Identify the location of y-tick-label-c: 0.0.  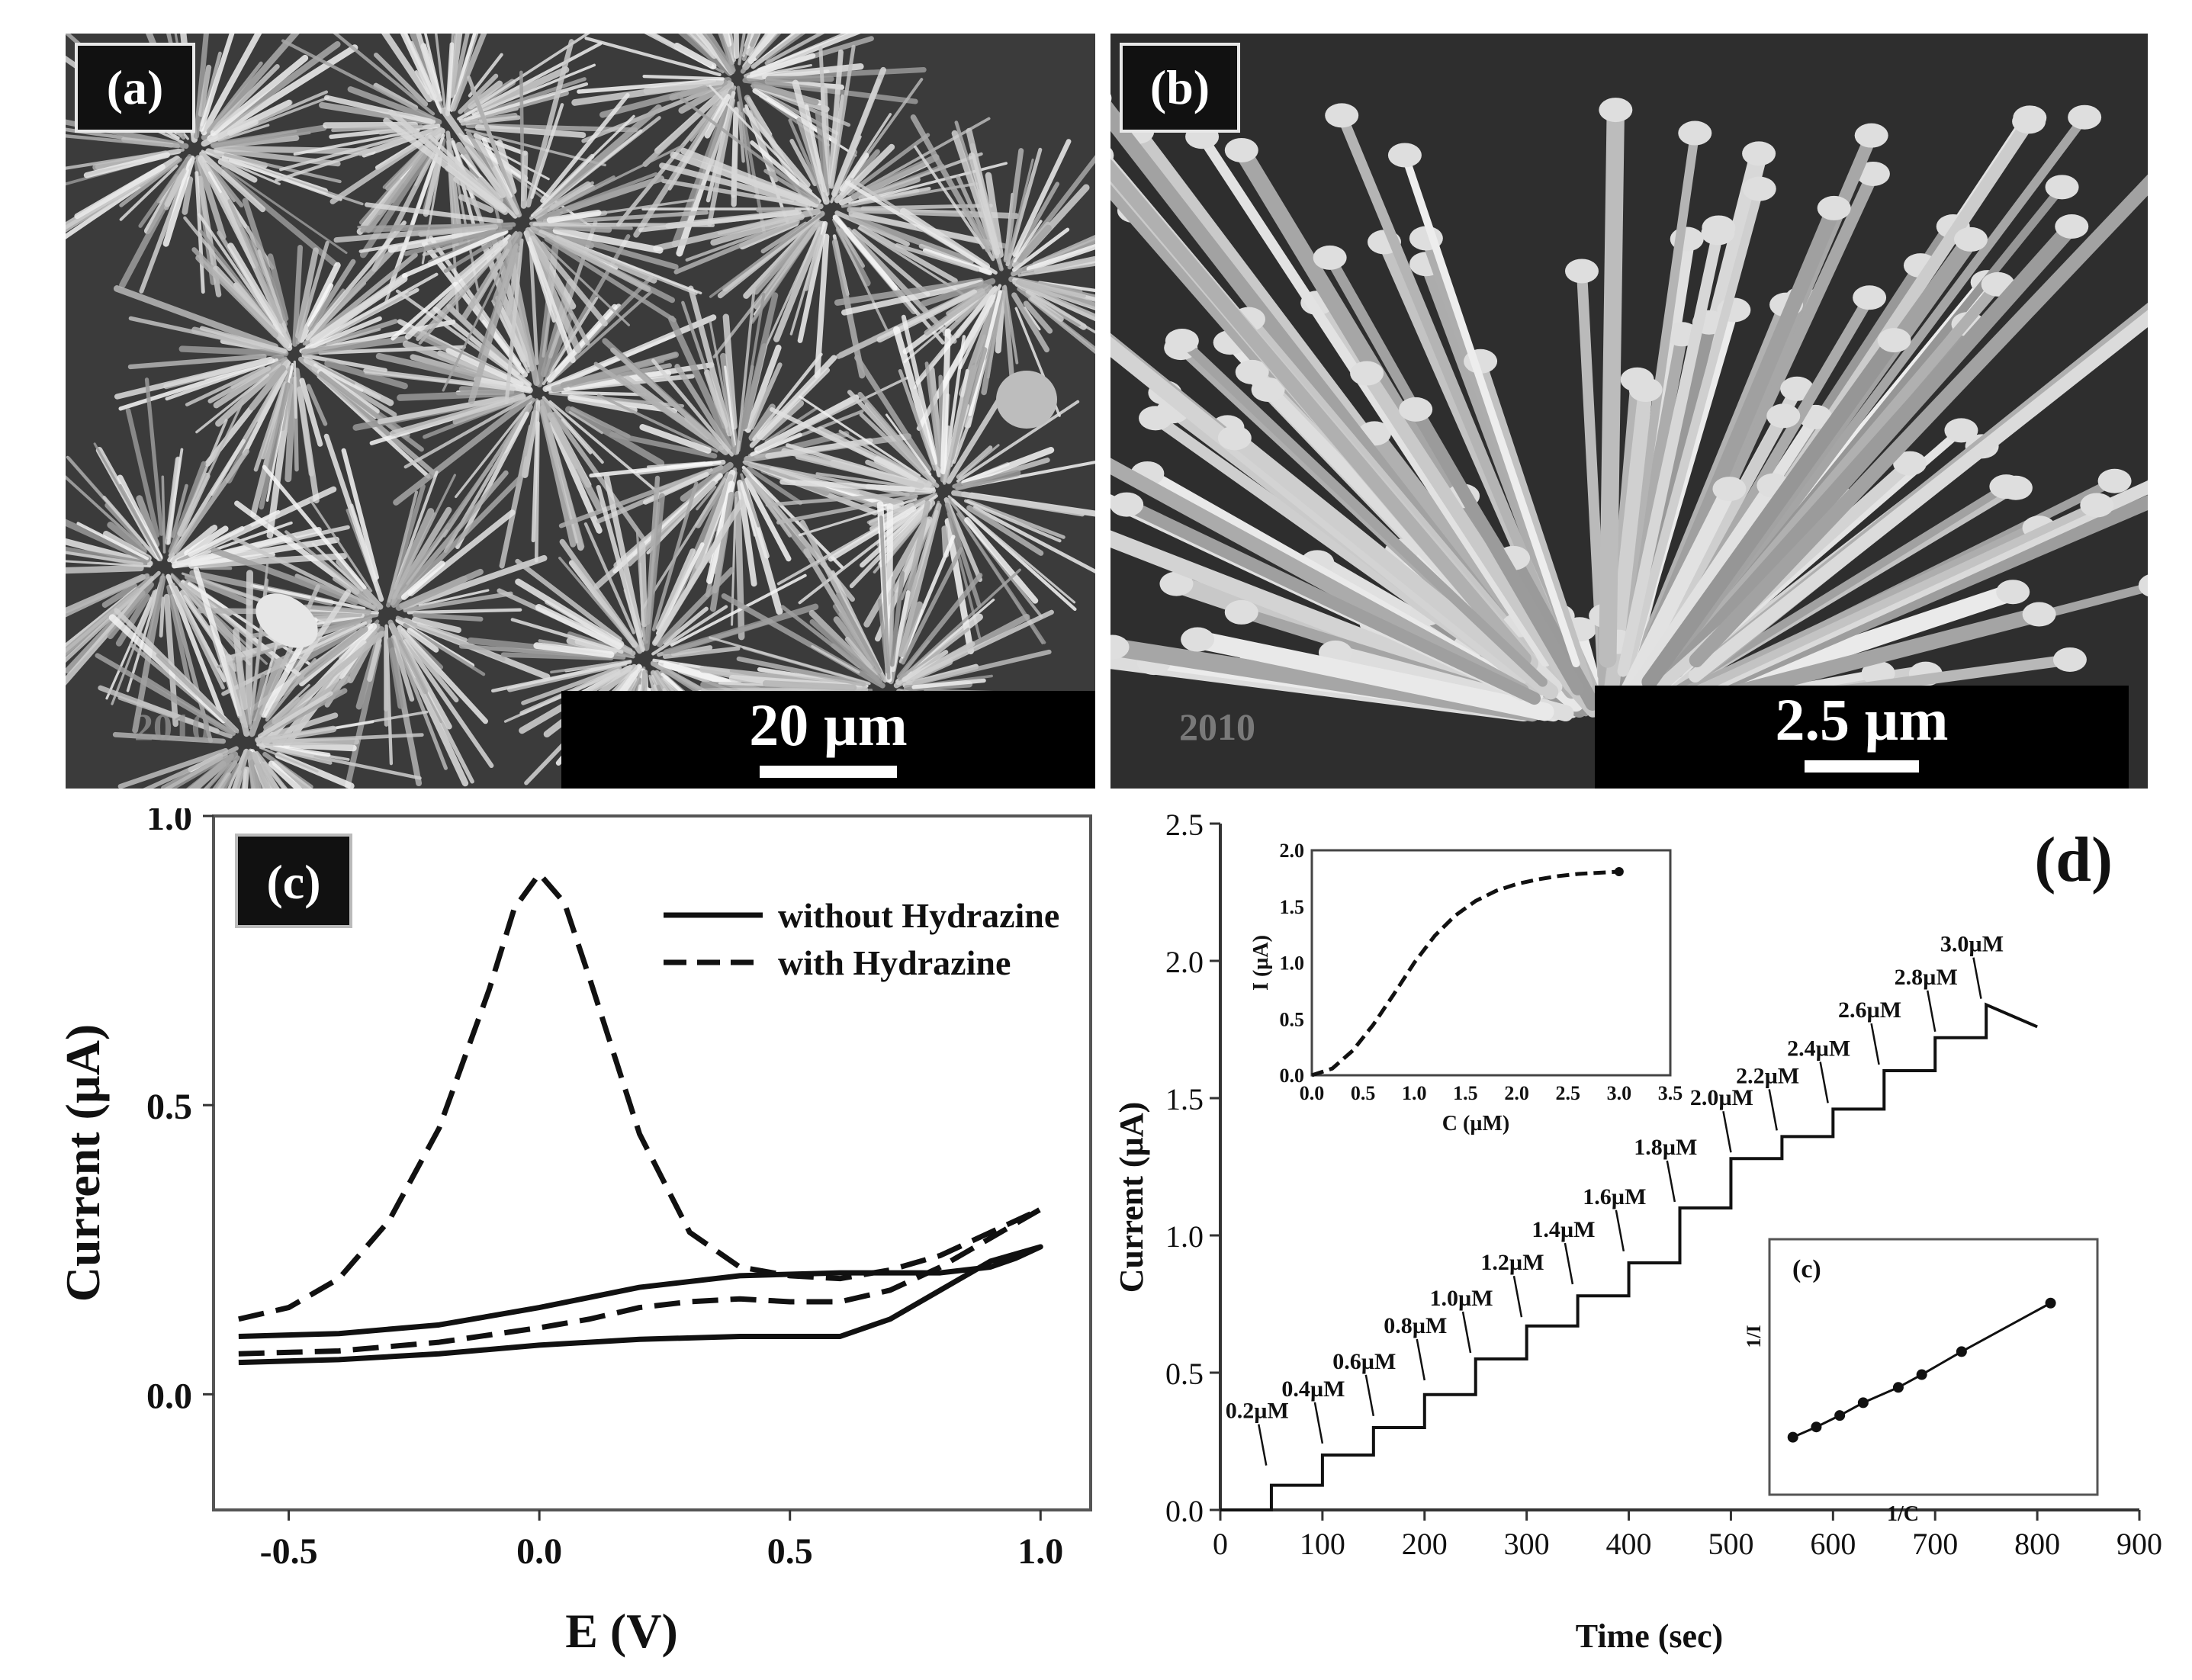
(169, 1396).